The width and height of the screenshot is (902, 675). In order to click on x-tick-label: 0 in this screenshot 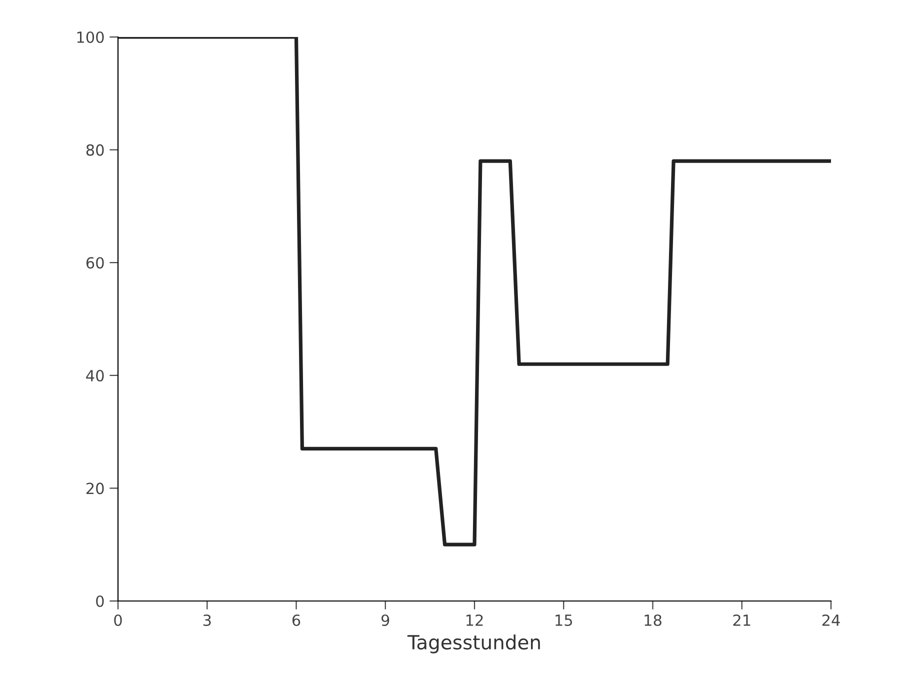, I will do `click(118, 620)`.